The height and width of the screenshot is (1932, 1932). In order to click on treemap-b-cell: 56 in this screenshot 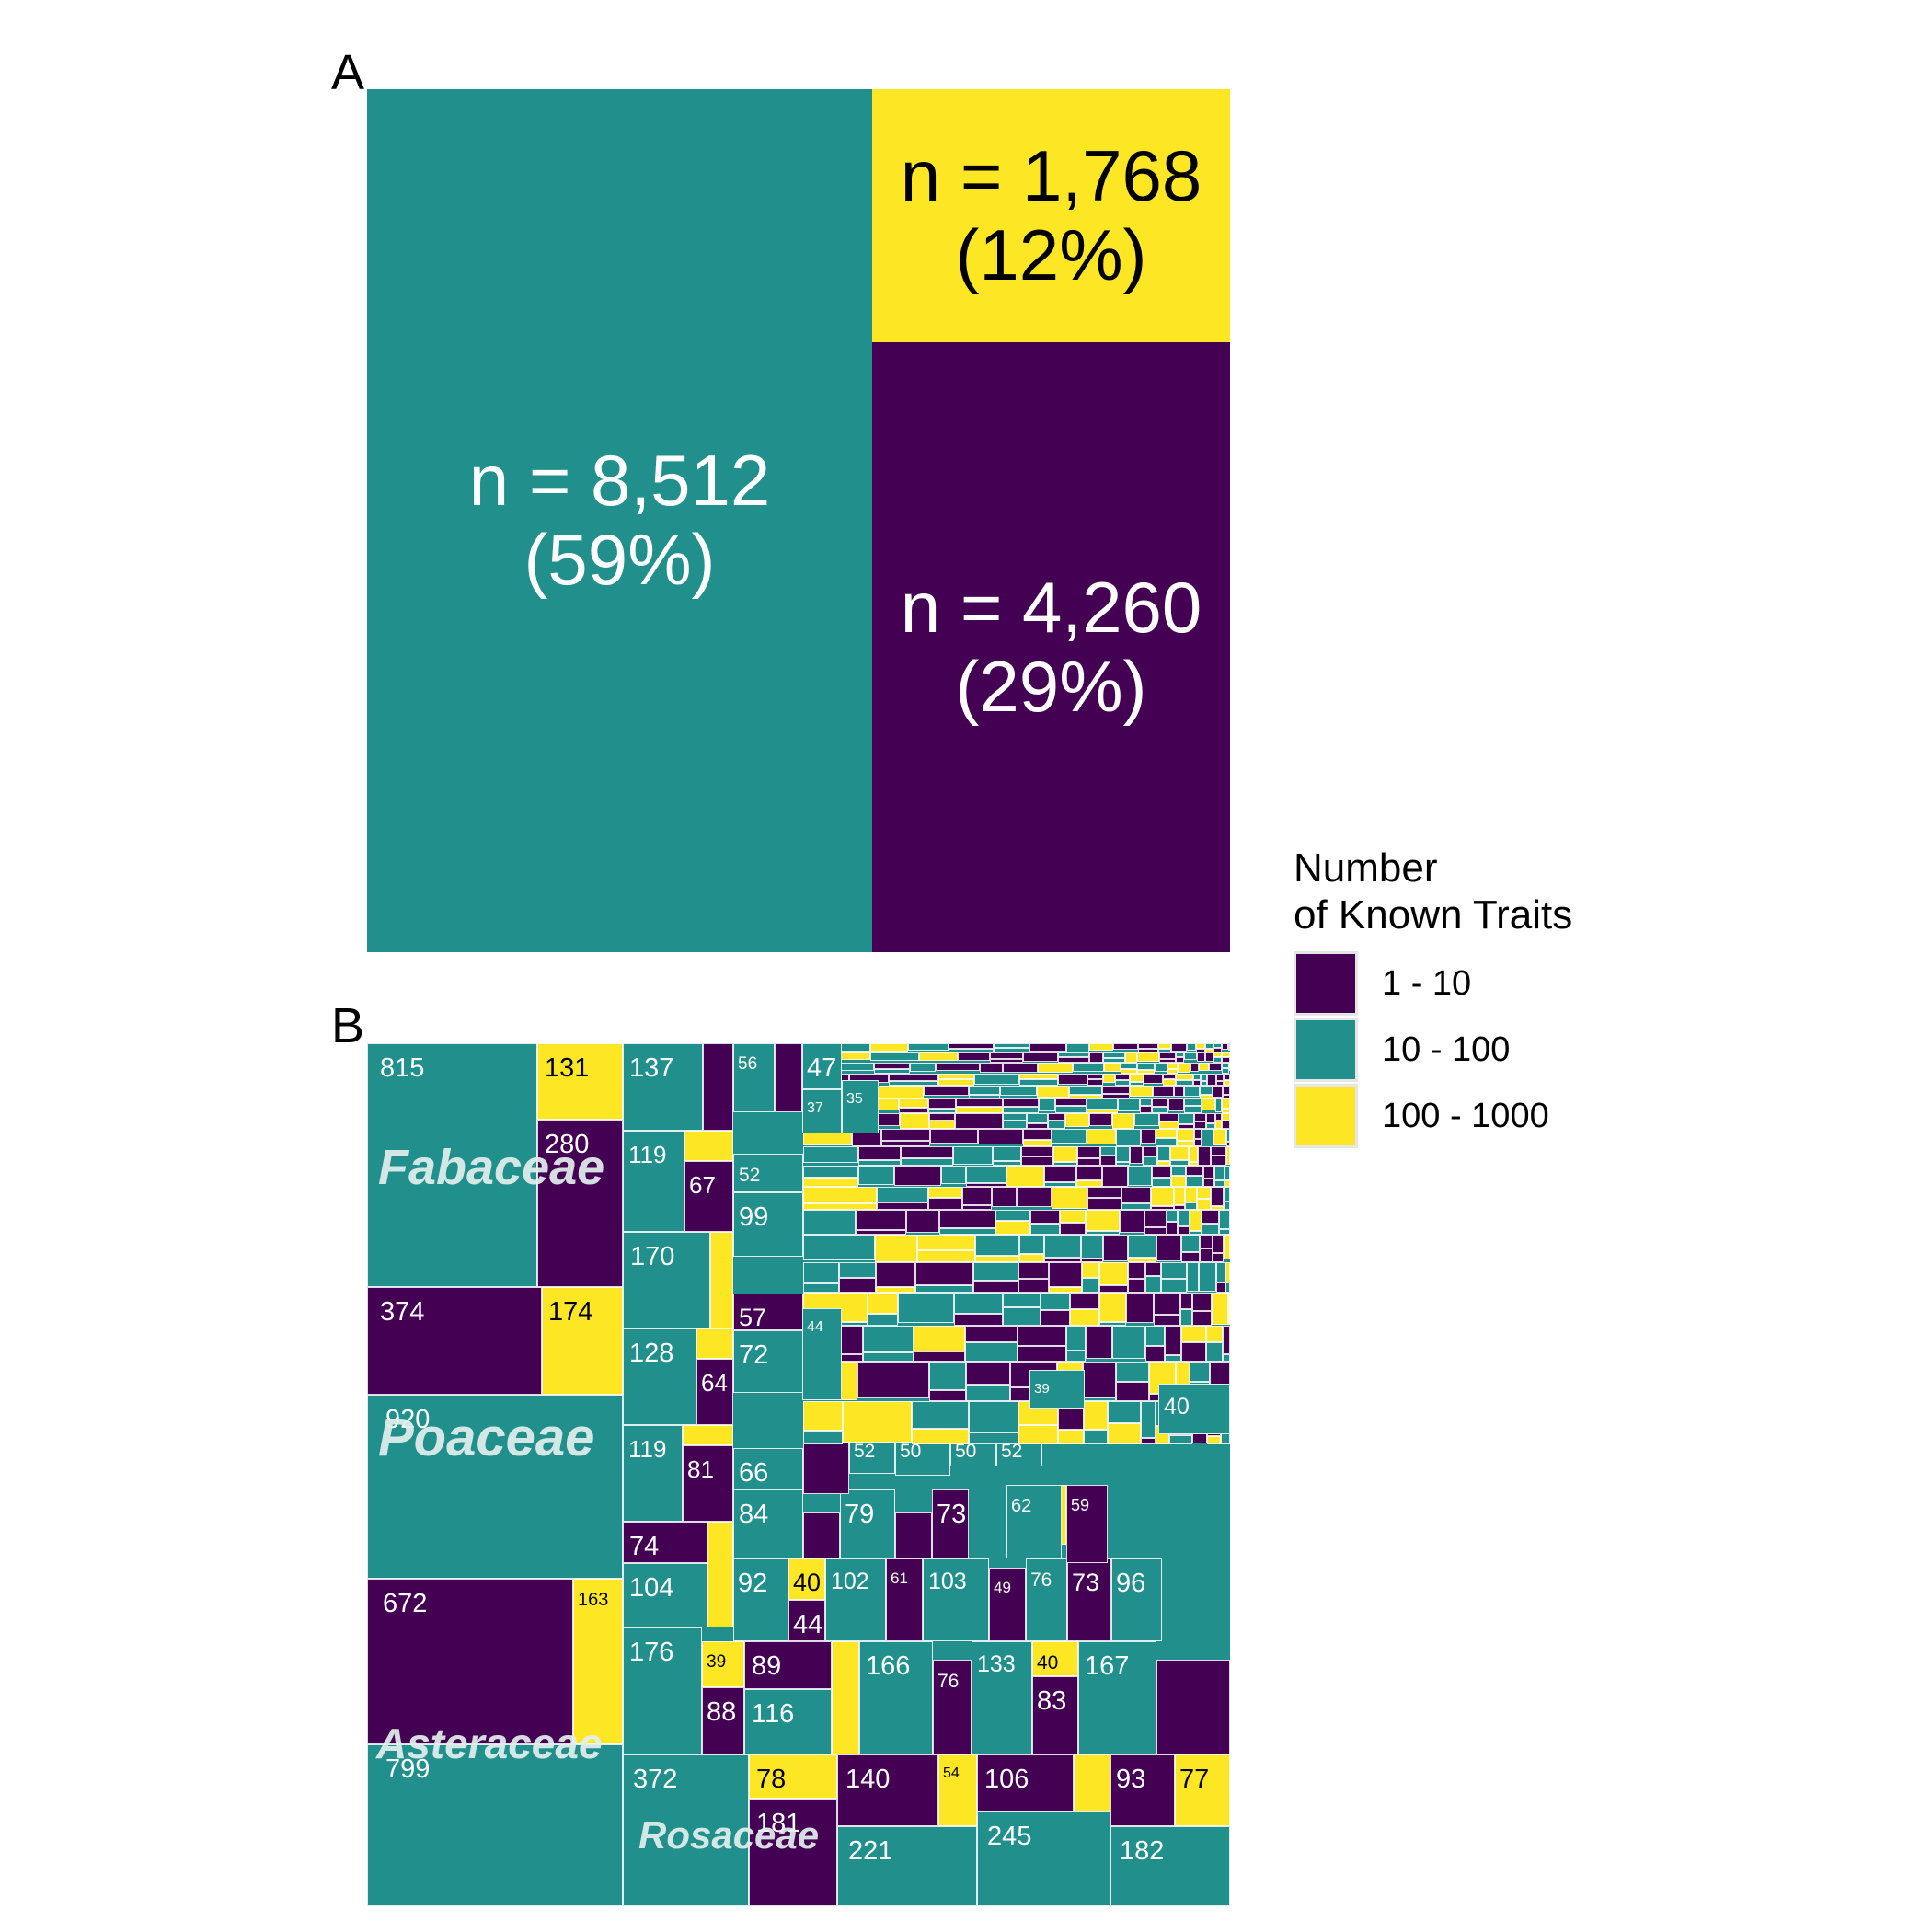, I will do `click(754, 1077)`.